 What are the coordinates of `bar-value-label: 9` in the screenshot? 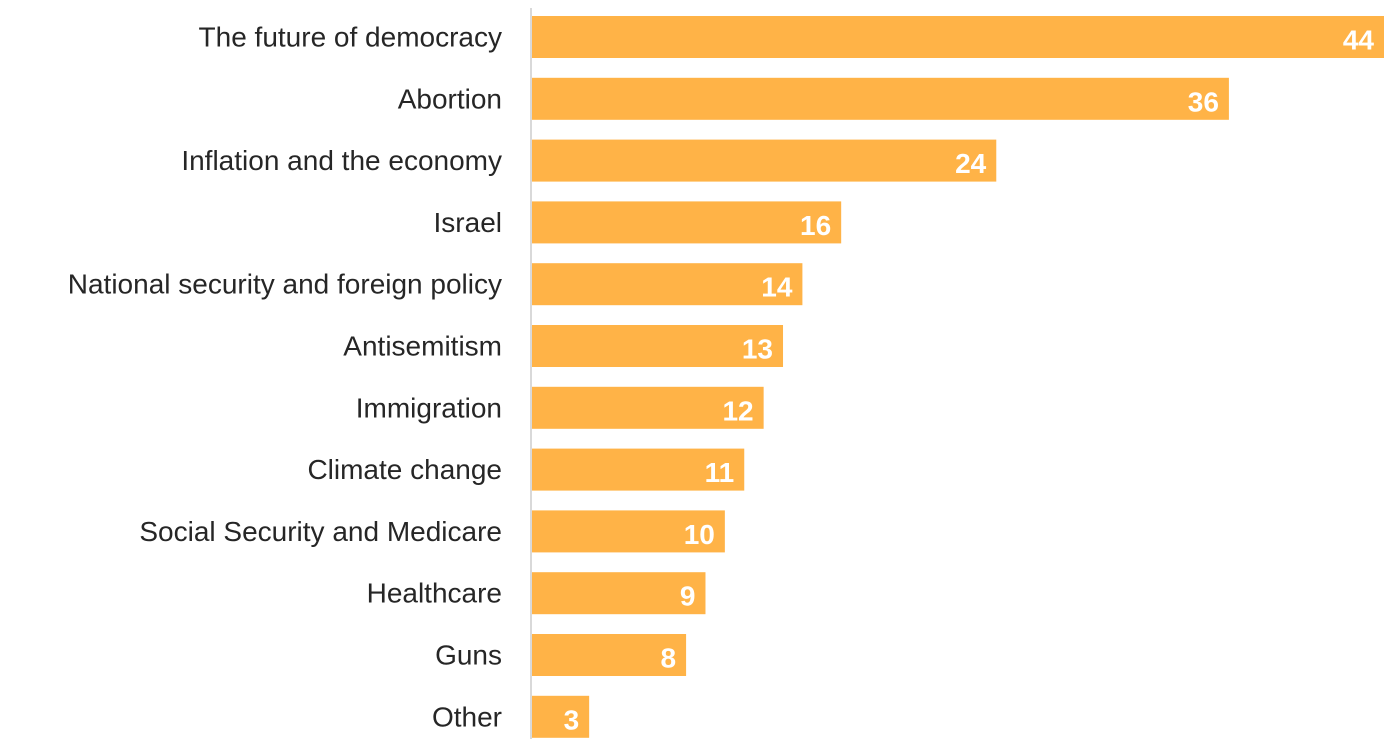 It's located at (688, 596).